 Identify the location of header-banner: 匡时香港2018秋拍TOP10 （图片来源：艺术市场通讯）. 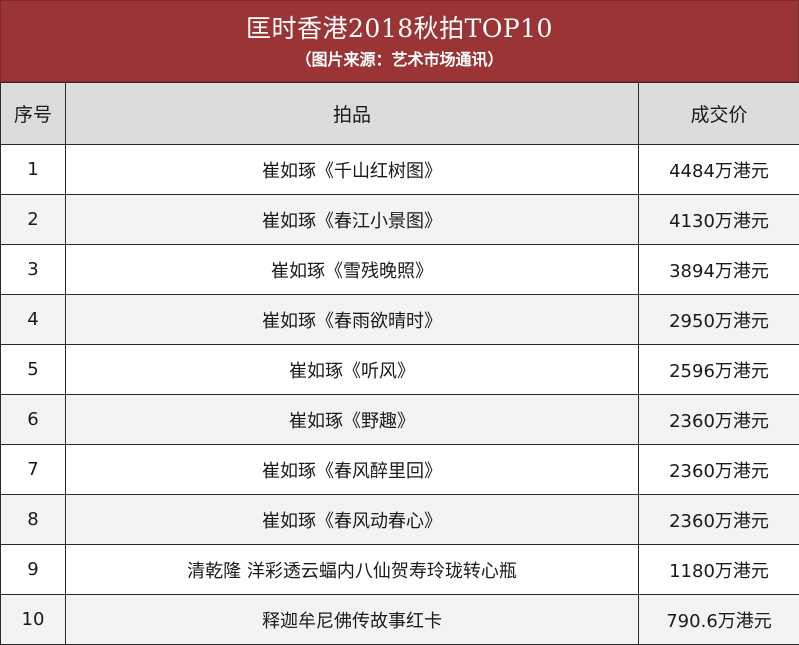
(399, 41).